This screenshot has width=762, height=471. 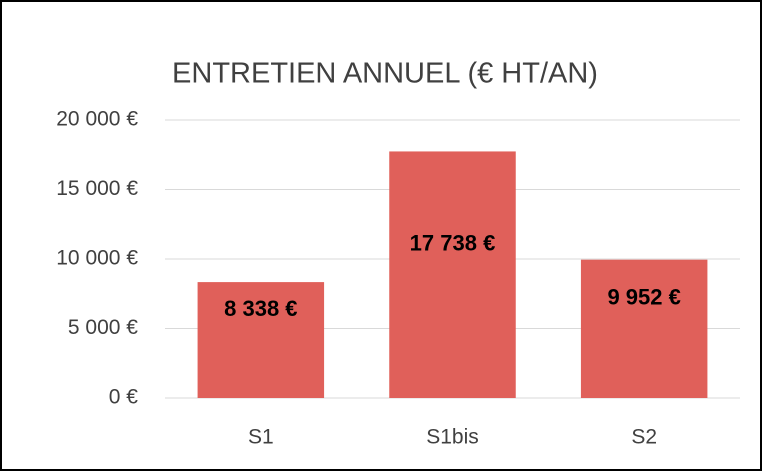 What do you see at coordinates (261, 437) in the screenshot?
I see `x-tick-label: S1` at bounding box center [261, 437].